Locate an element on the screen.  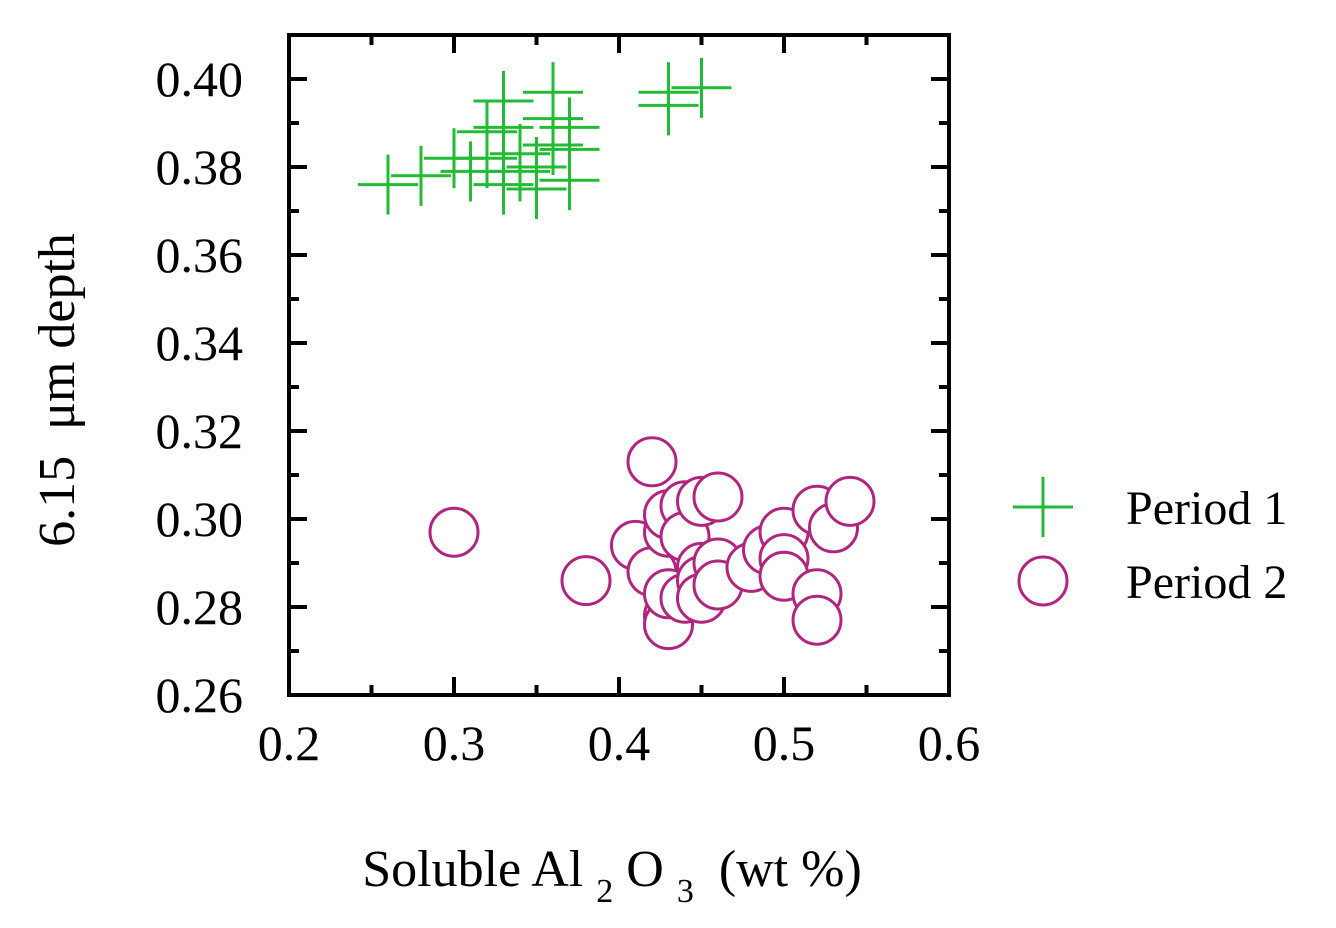
x-axis-label: Soluble Al 2 O 3 (wt %) is located at coordinates (612, 877).